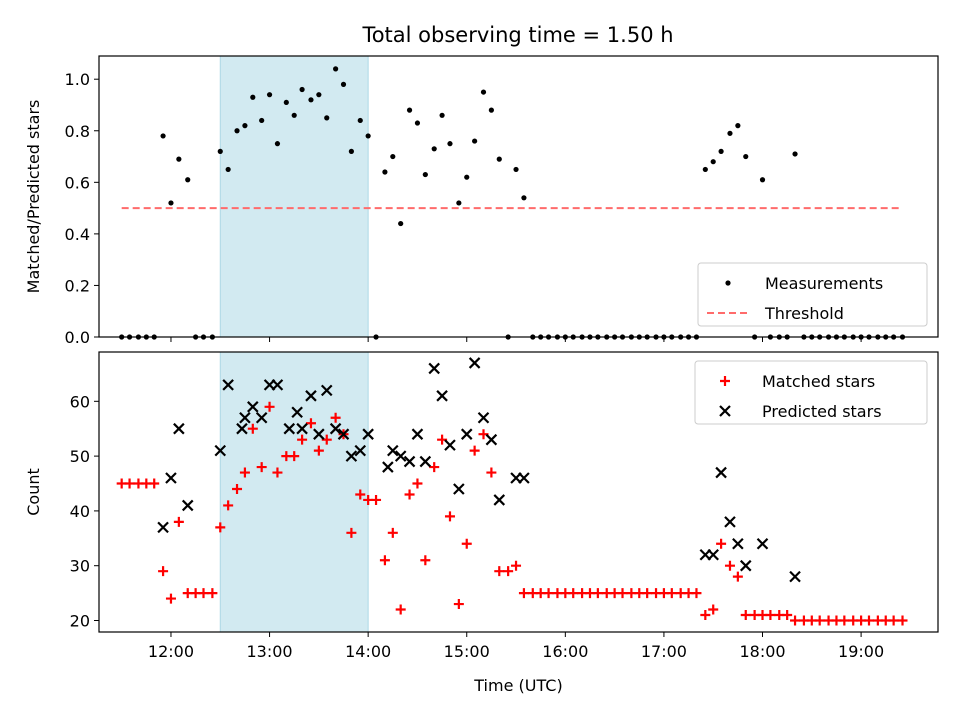 The height and width of the screenshot is (720, 960). I want to click on x-tick-label: 15:00, so click(467, 651).